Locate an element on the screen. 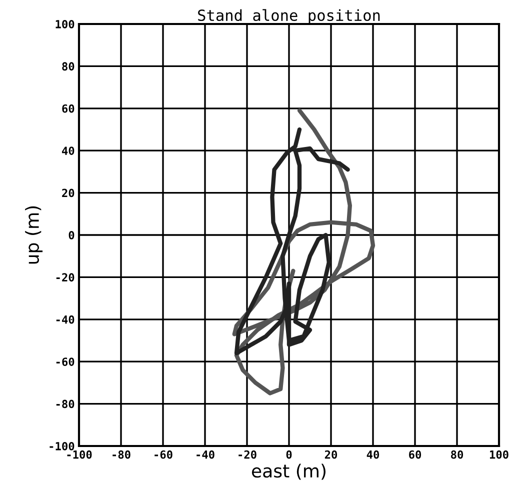 This screenshot has height=502, width=512. line-series is located at coordinates (292, 241).